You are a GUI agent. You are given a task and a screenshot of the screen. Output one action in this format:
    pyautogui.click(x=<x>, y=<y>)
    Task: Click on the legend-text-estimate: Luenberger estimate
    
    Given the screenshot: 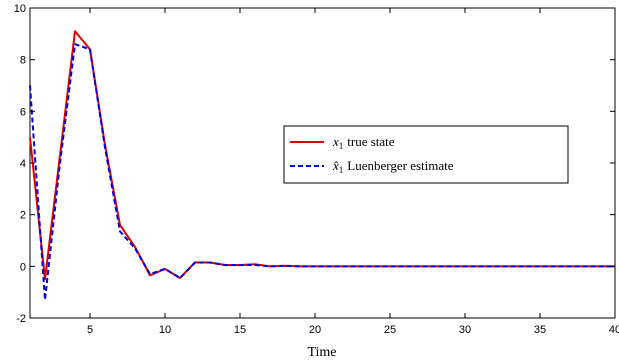 What is the action you would take?
    pyautogui.click(x=400, y=165)
    